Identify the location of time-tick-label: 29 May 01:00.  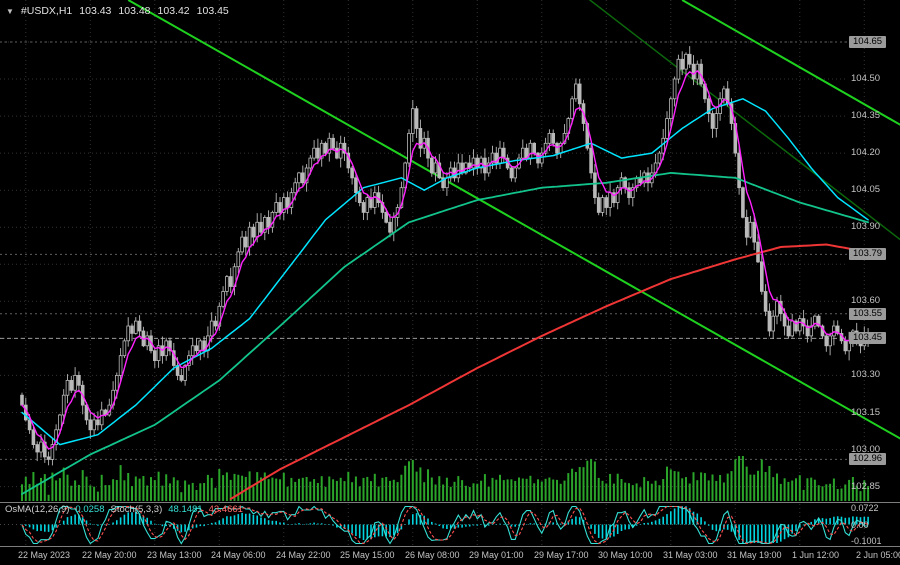
(496, 555).